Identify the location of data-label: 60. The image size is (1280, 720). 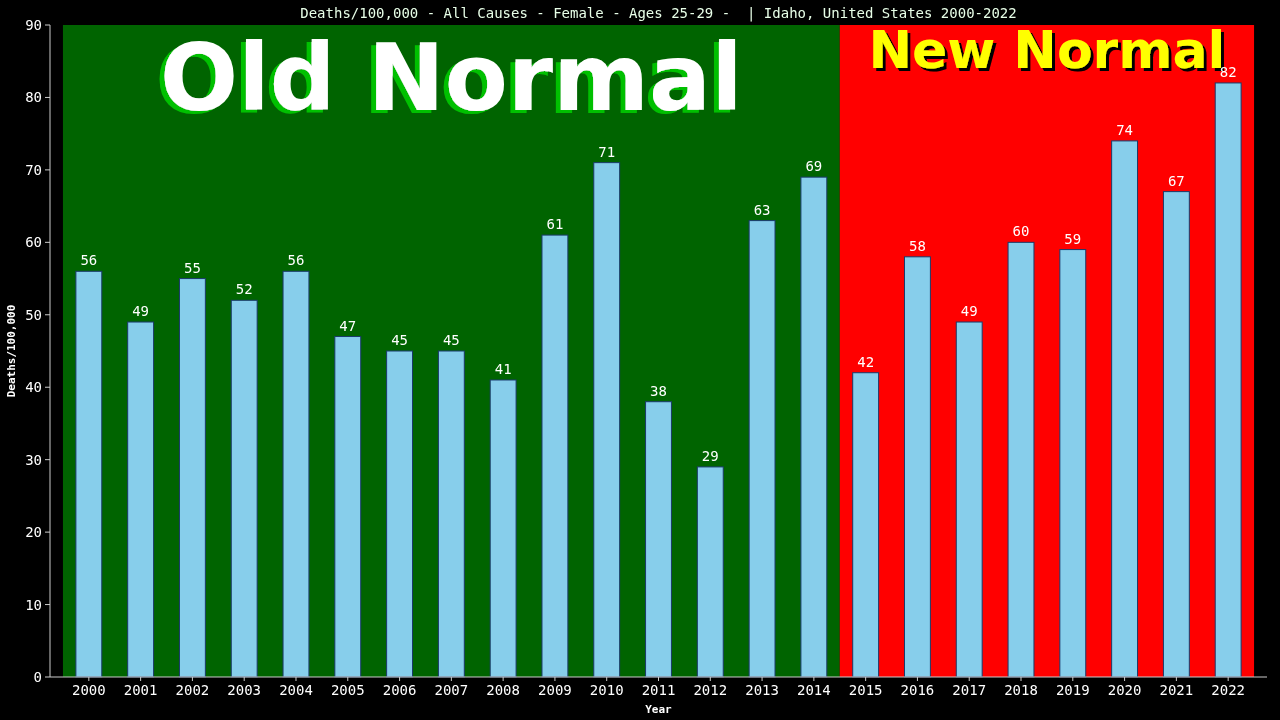
(1021, 231).